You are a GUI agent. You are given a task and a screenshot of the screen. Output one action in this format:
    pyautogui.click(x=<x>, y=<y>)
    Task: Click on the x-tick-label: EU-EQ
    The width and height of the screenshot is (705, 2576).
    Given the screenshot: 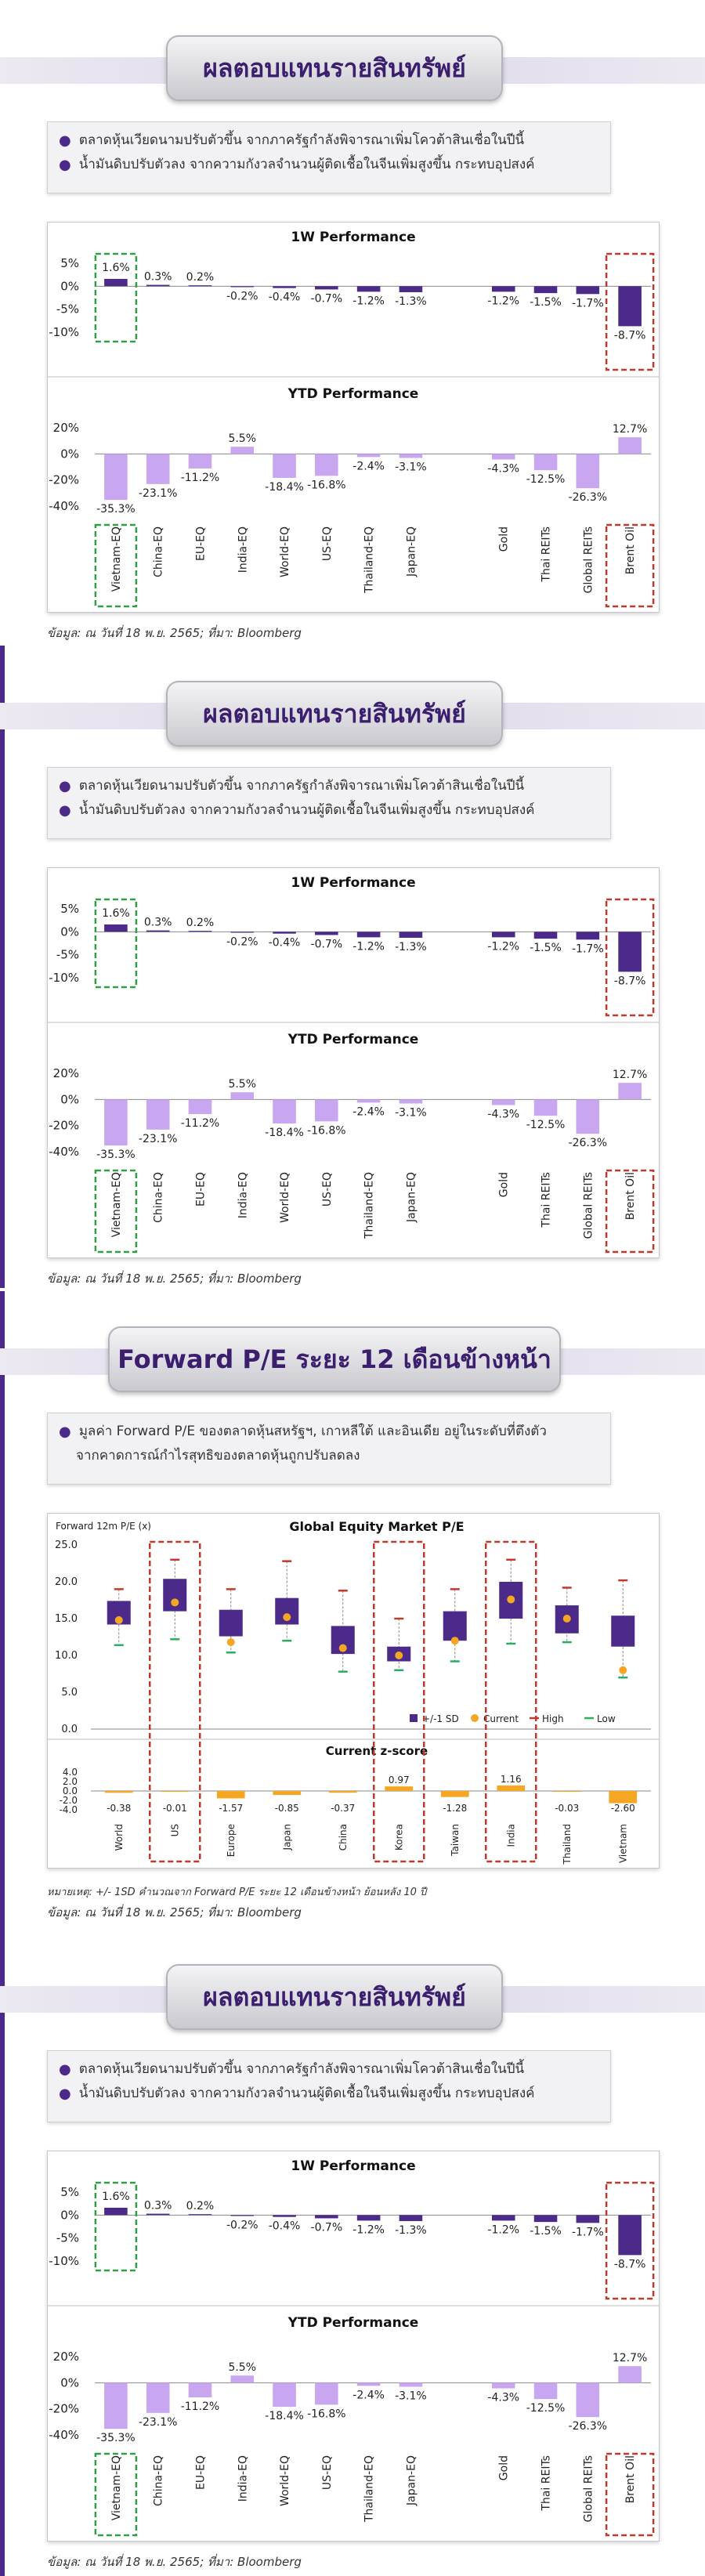 What is the action you would take?
    pyautogui.click(x=200, y=2473)
    